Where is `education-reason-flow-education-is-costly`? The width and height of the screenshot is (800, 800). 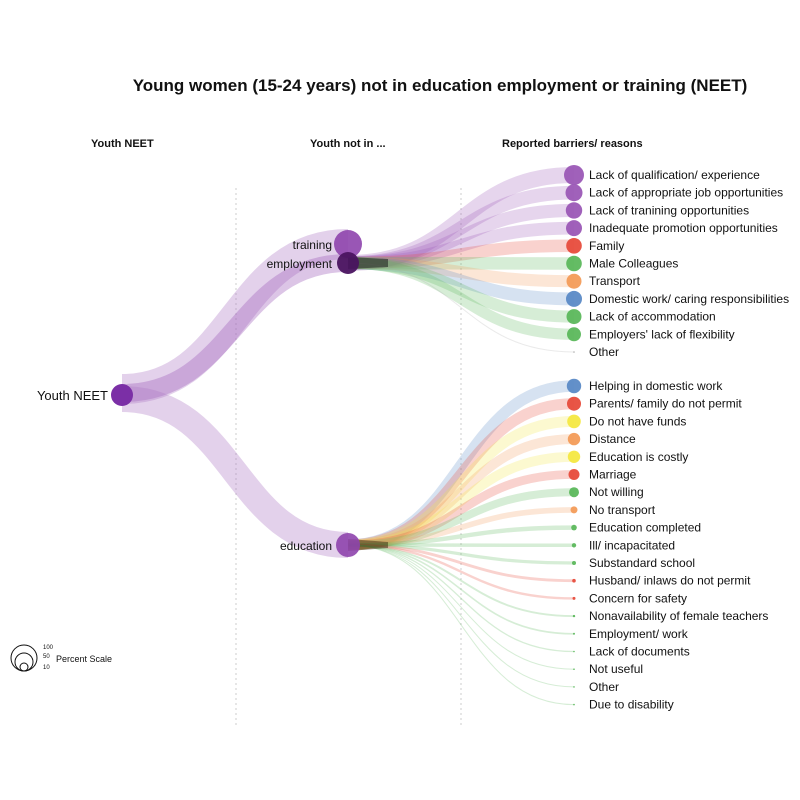 education-reason-flow-education-is-costly is located at coordinates (461, 500).